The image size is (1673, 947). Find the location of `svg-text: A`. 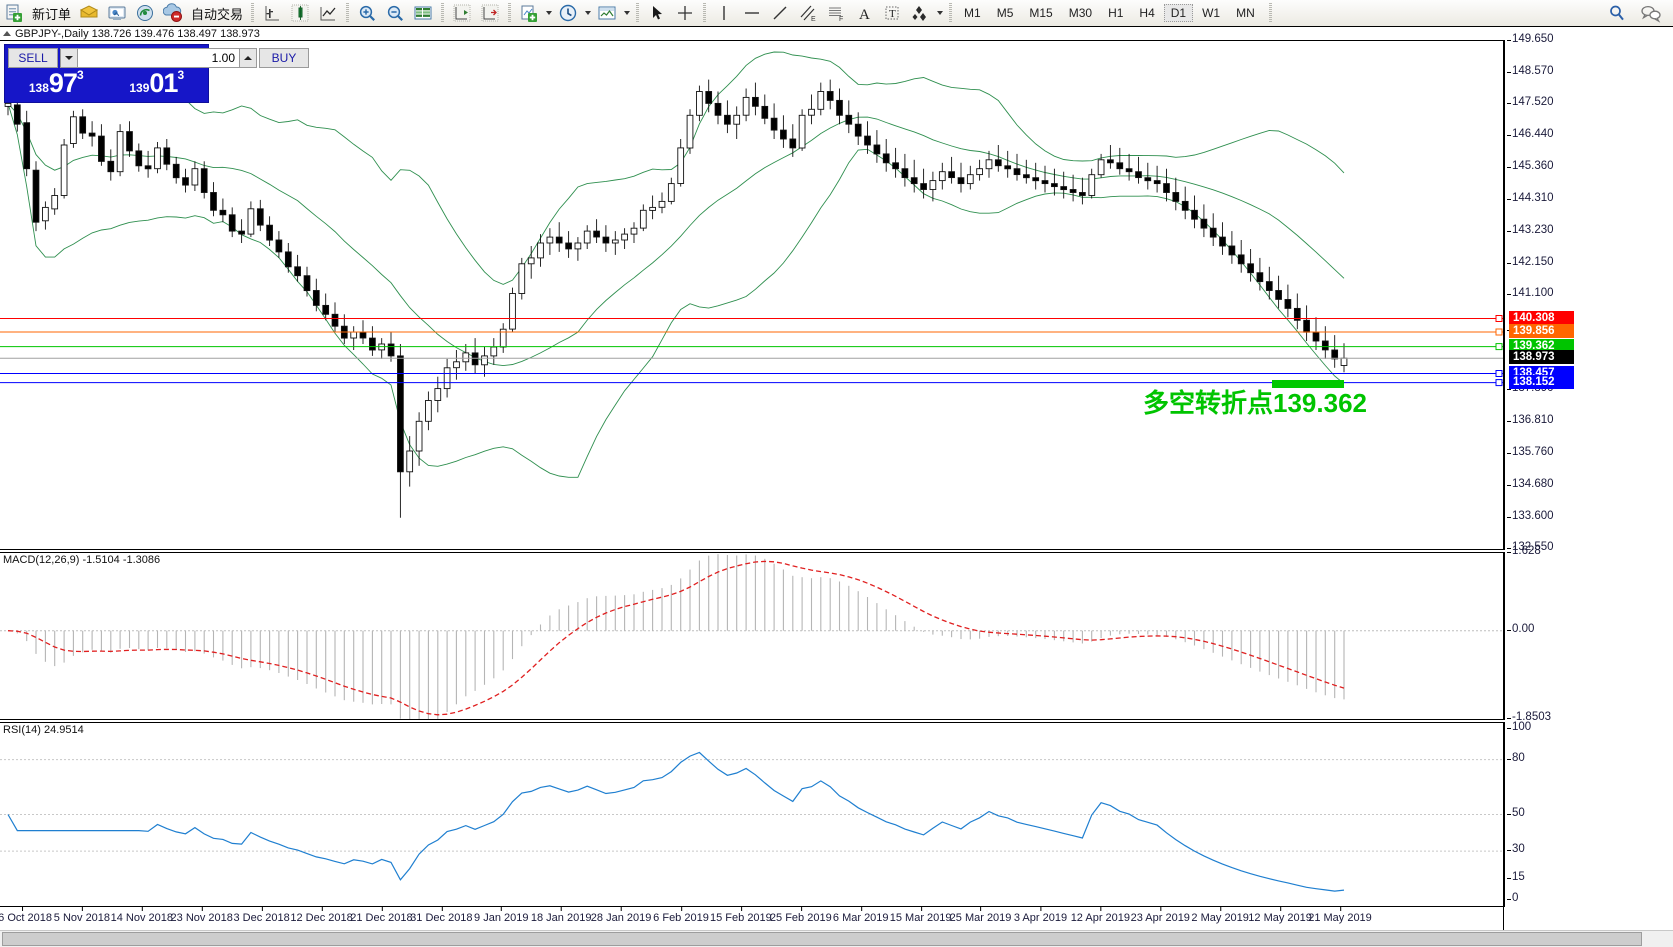

svg-text: A is located at coordinates (864, 15).